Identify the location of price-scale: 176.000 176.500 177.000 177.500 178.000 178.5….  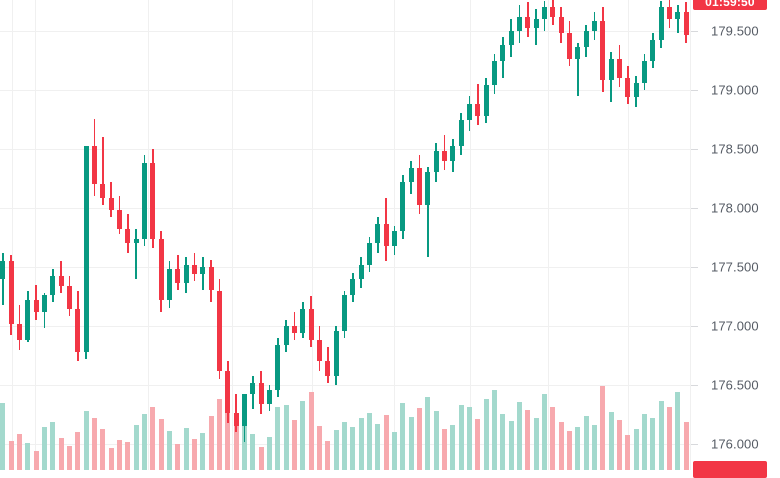
(735, 239).